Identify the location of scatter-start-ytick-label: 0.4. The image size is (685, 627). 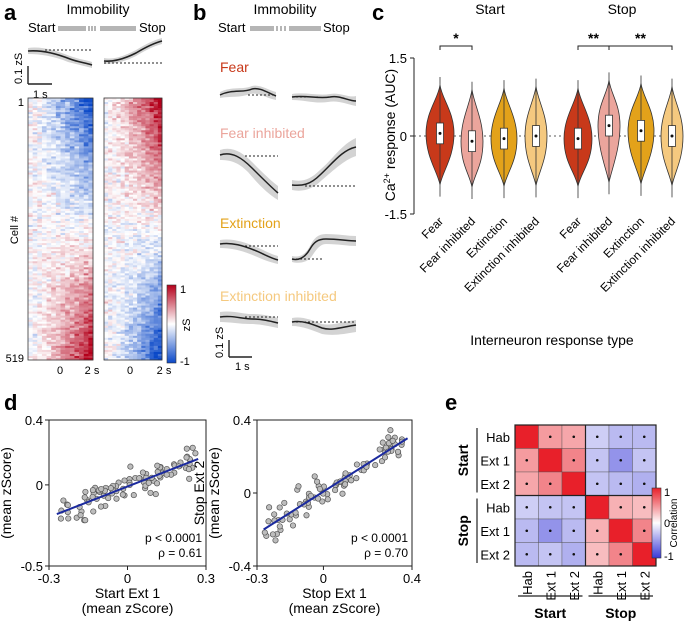
(34, 420).